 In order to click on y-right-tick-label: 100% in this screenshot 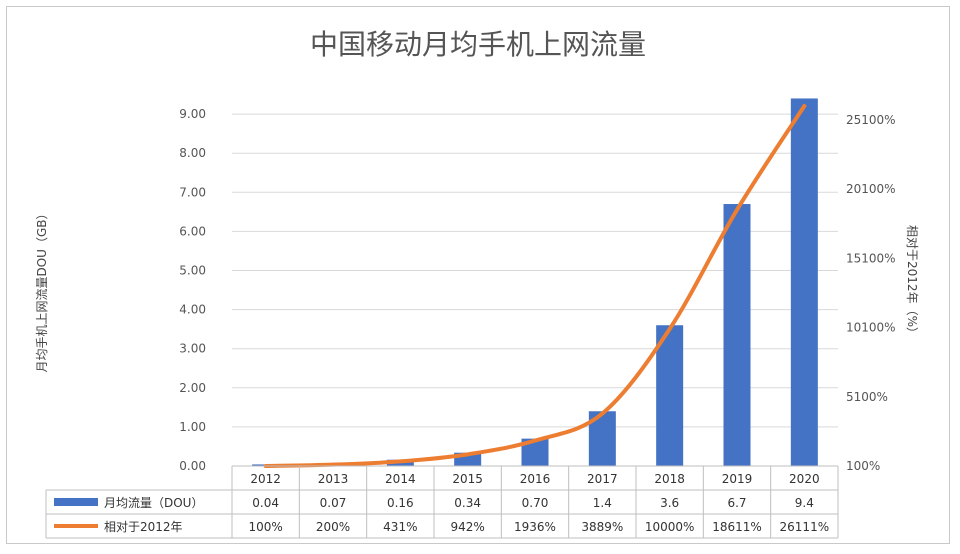, I will do `click(863, 466)`.